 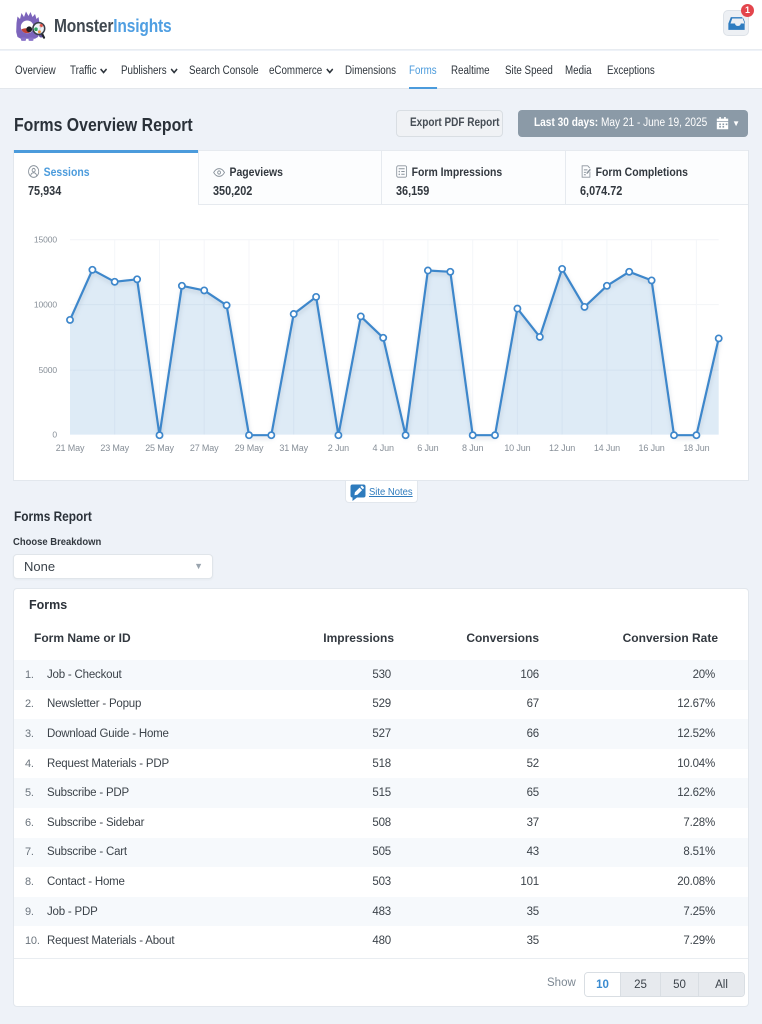 I want to click on svg-text: 8 Jun, so click(x=472, y=448).